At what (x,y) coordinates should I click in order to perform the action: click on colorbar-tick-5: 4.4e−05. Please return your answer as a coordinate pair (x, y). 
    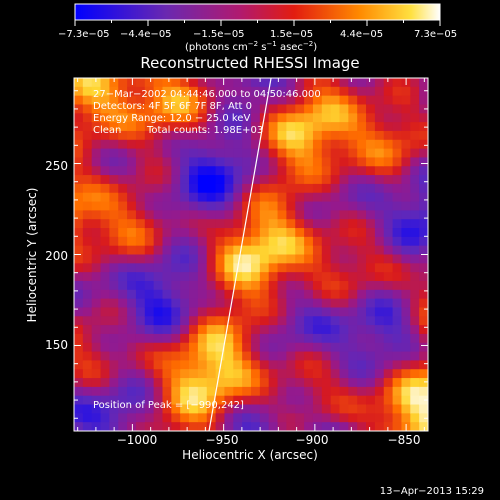
    Looking at the image, I should click on (361, 34).